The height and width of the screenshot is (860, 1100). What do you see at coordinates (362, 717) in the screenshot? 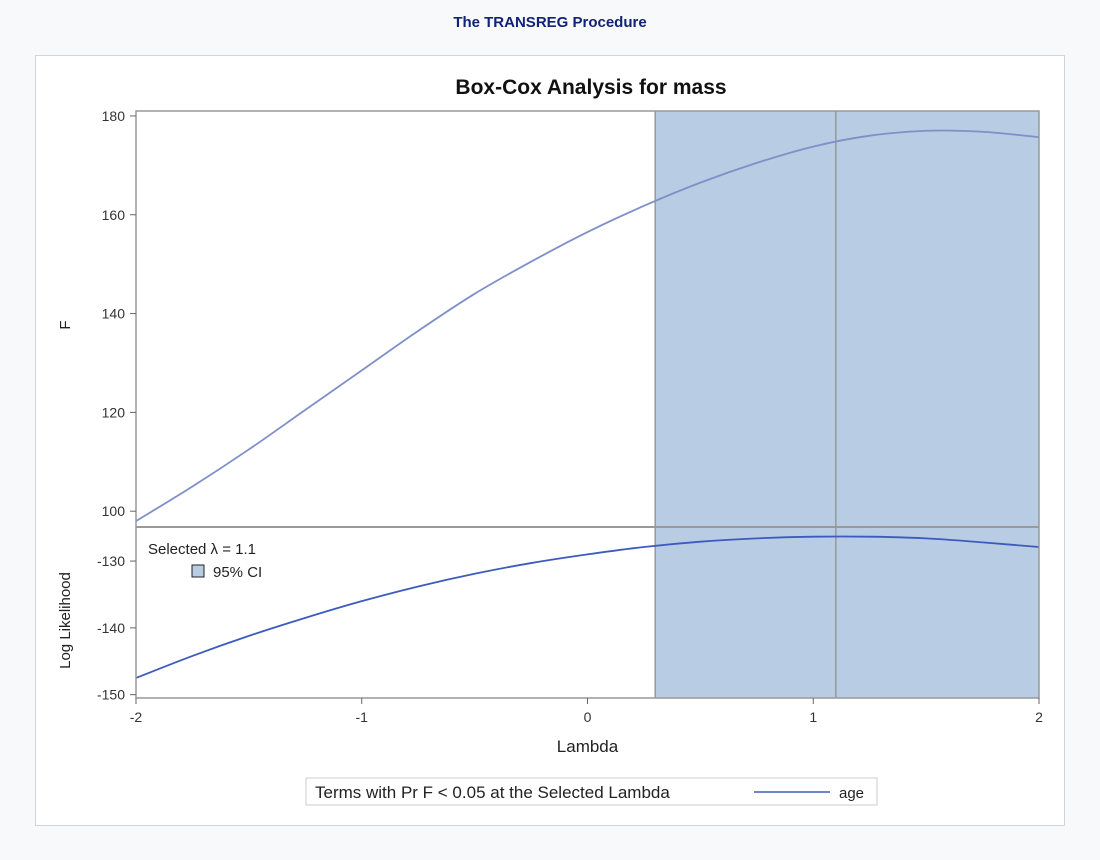
I see `x-tick-label: -1` at bounding box center [362, 717].